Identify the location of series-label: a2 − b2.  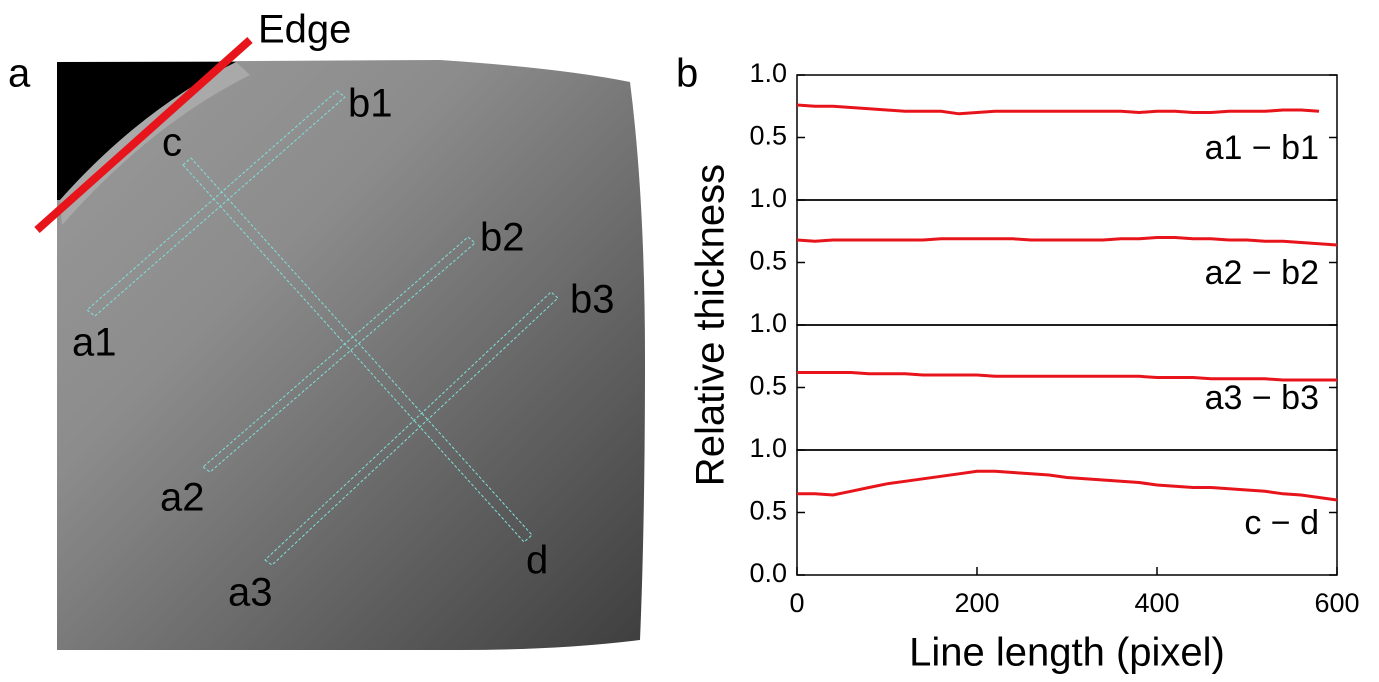
(1262, 273).